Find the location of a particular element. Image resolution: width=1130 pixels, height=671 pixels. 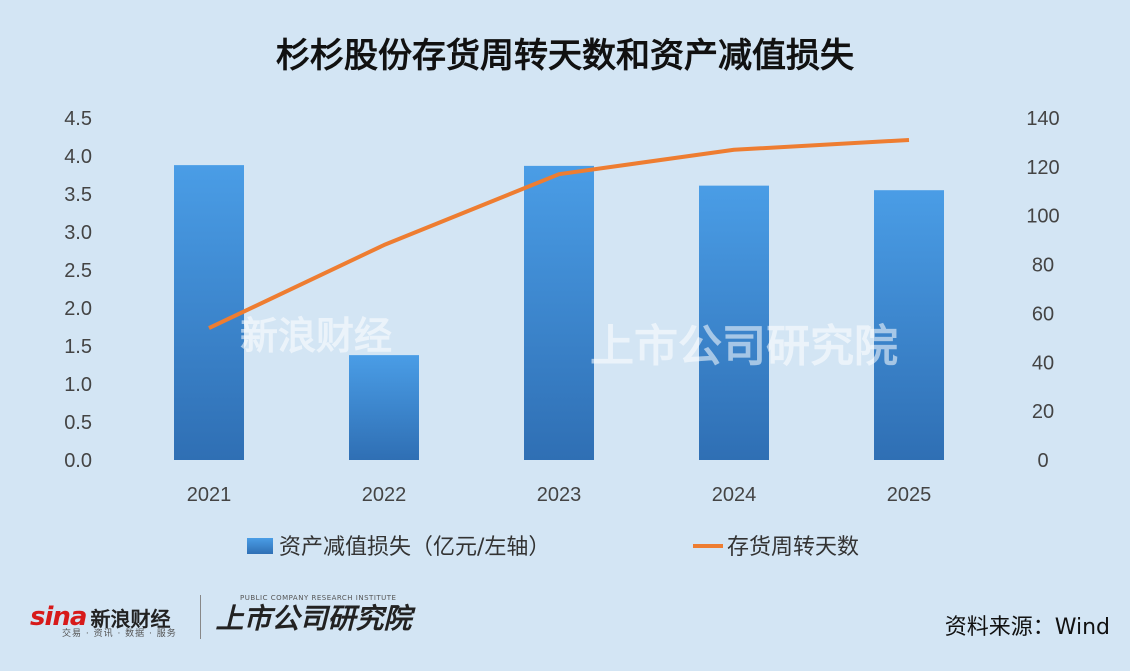

bar-2022 is located at coordinates (384, 407).